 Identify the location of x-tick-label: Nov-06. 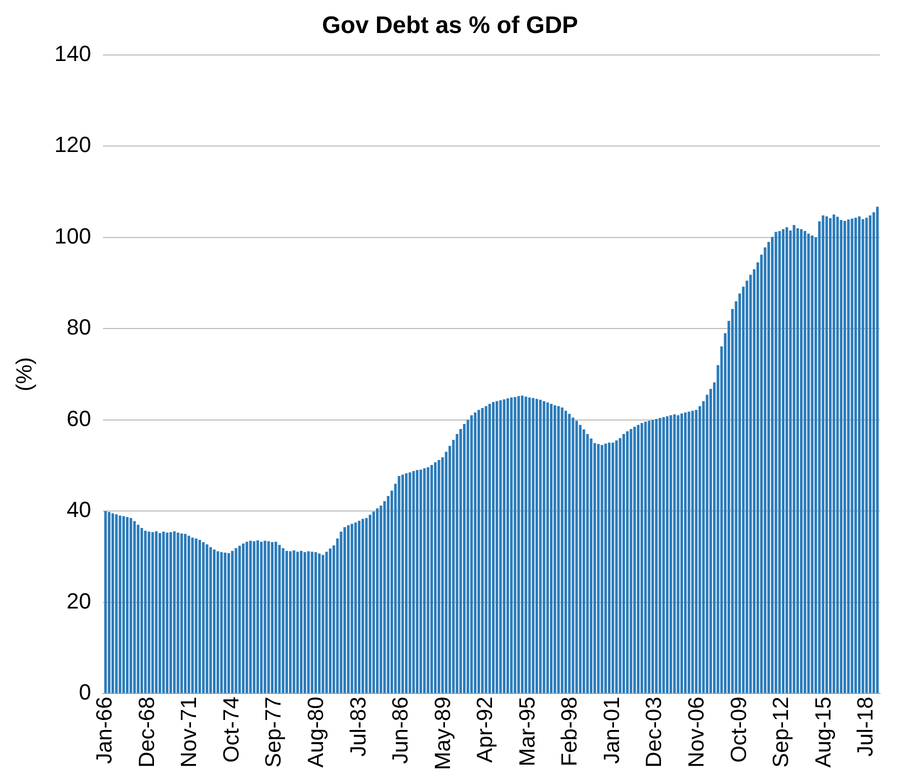
(695, 732).